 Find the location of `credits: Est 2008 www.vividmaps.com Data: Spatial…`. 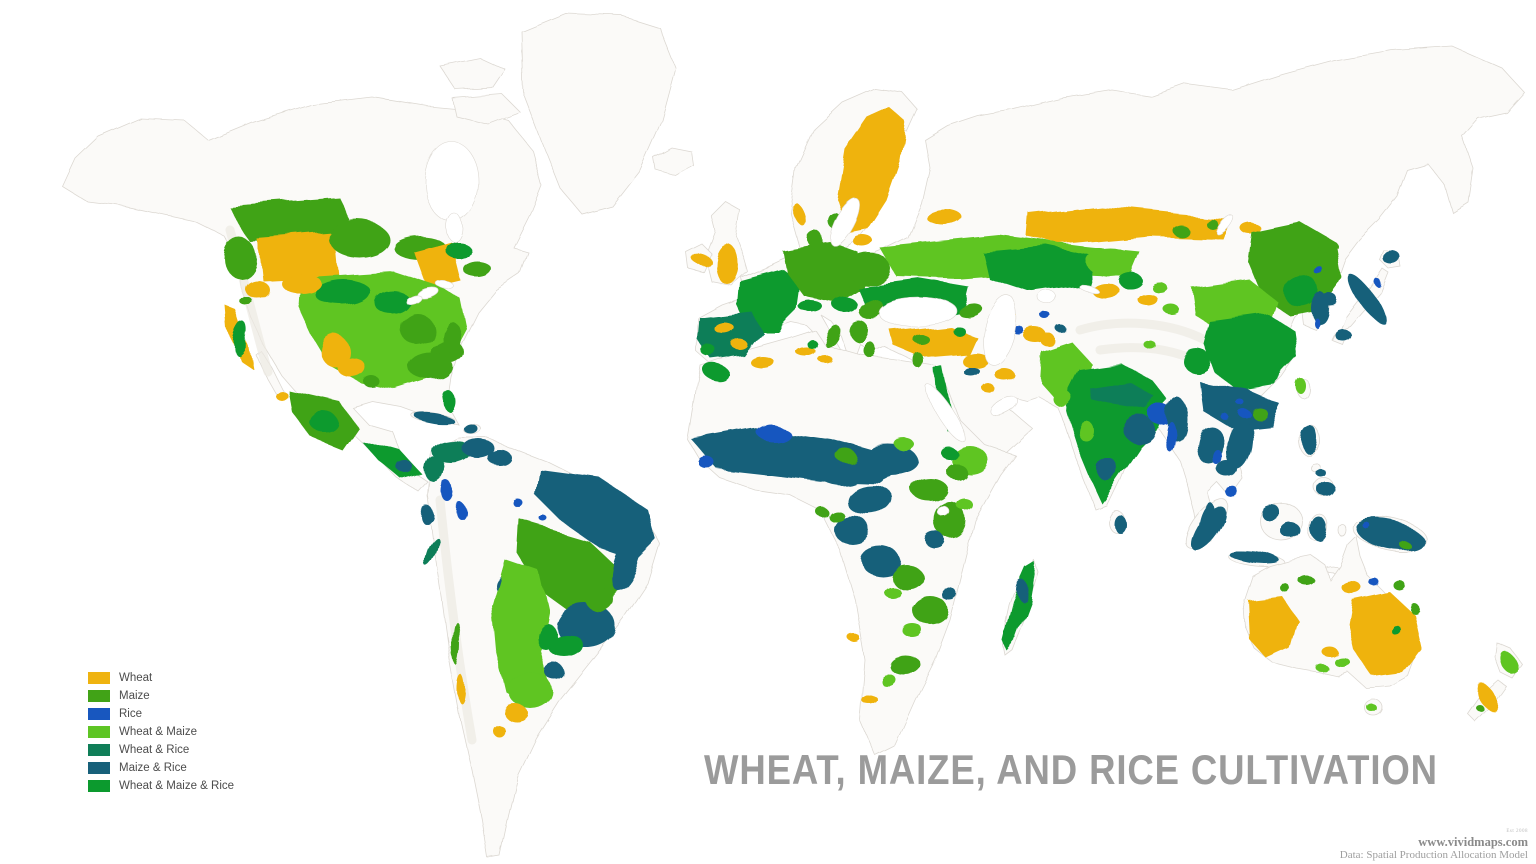

credits: Est 2008 www.vividmaps.com Data: Spatial… is located at coordinates (1434, 845).